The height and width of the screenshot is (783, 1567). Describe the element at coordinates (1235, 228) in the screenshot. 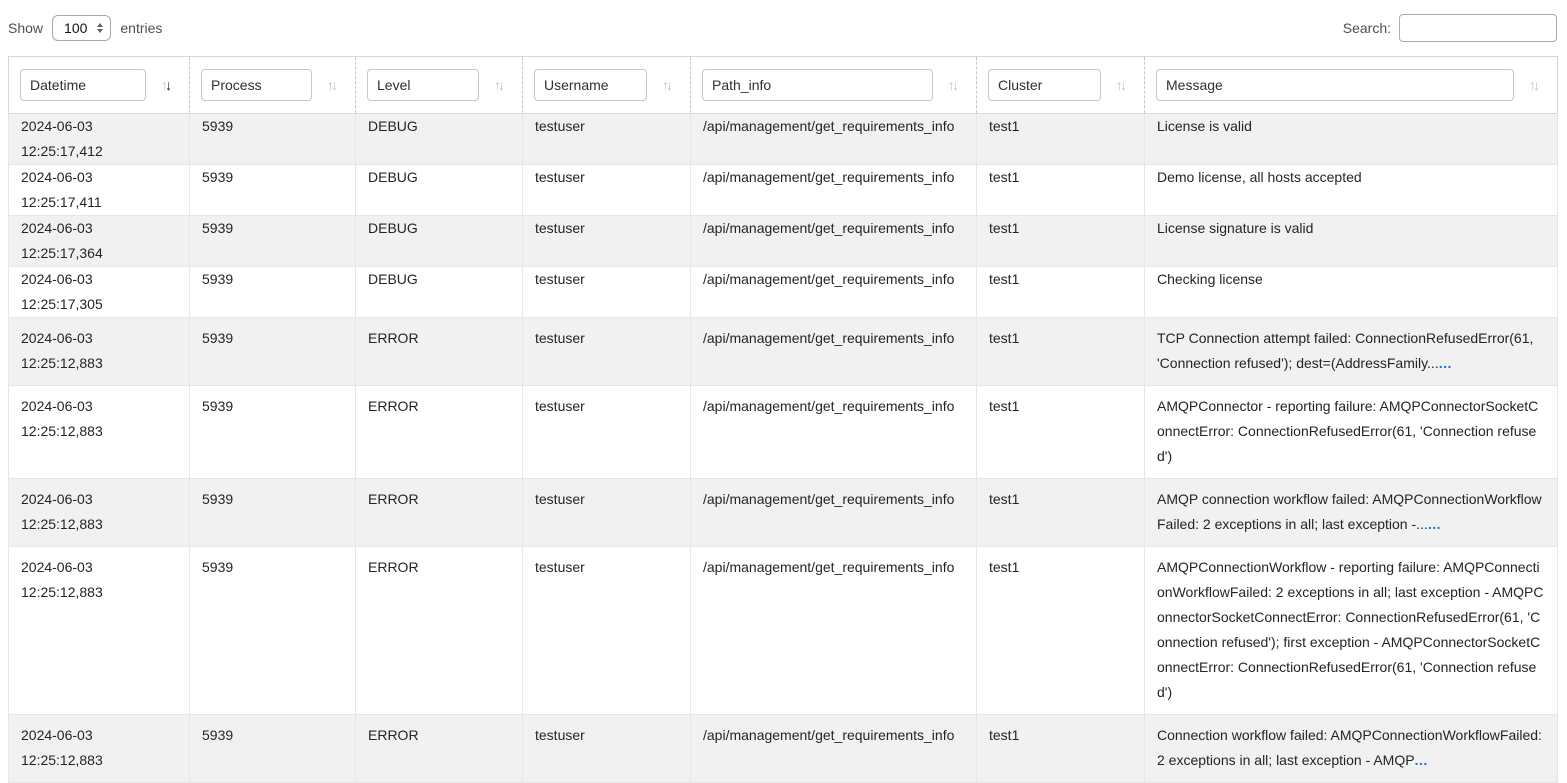

I see `message-text: License signature is valid` at that location.